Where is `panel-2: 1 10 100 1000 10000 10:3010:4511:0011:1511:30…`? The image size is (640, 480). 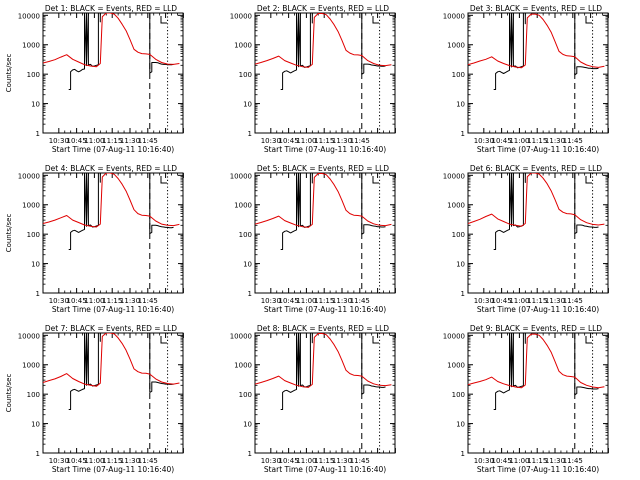
panel-2: 1 10 100 1000 10000 10:3010:4511:0011:1511:30… is located at coordinates (313, 79).